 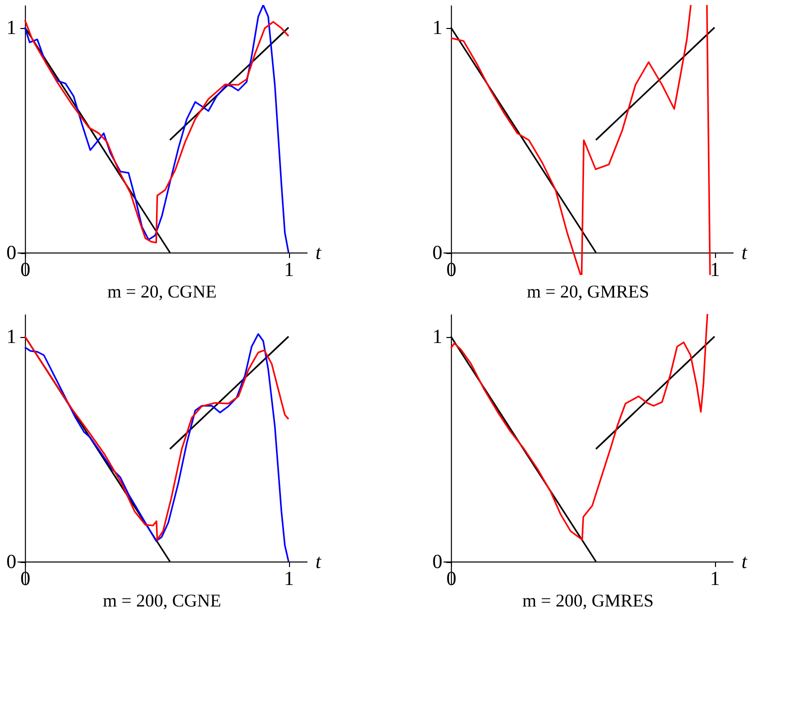 I want to click on text: m = 200, CGNE, so click(x=162, y=600).